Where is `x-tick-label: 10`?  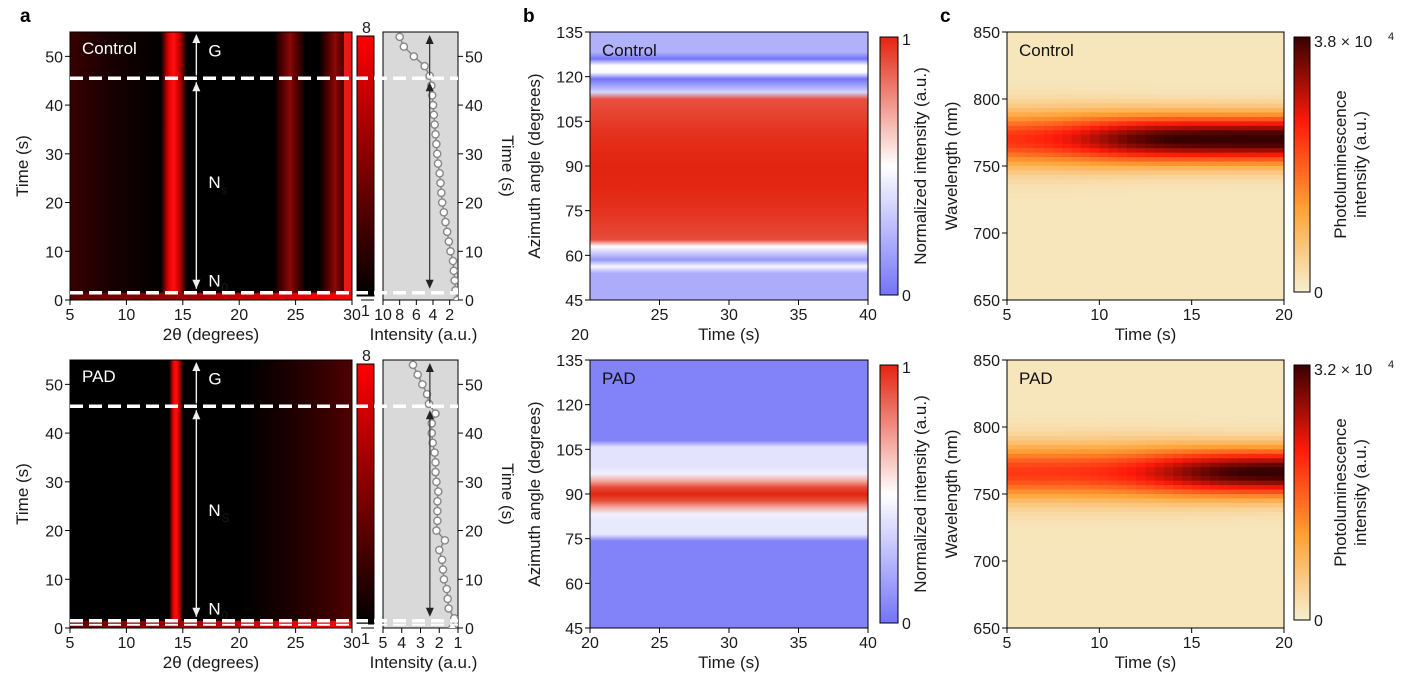 x-tick-label: 10 is located at coordinates (127, 643).